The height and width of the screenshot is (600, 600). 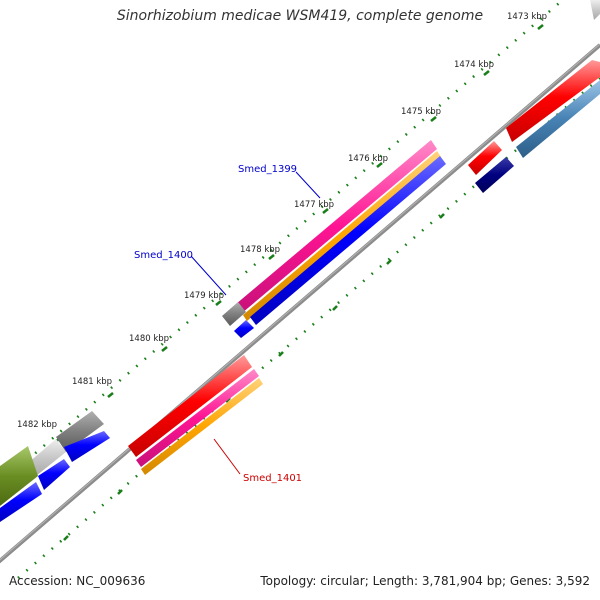 What do you see at coordinates (474, 65) in the screenshot?
I see `tick-label: 1474 kbp` at bounding box center [474, 65].